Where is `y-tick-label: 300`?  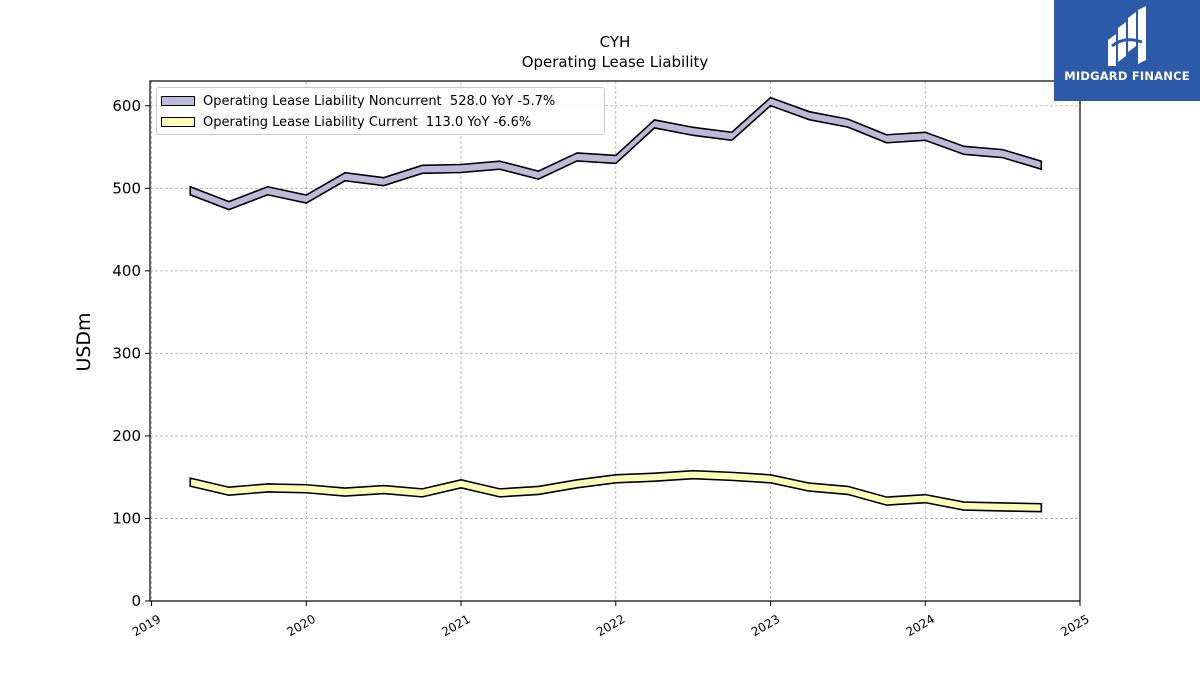 y-tick-label: 300 is located at coordinates (126, 353).